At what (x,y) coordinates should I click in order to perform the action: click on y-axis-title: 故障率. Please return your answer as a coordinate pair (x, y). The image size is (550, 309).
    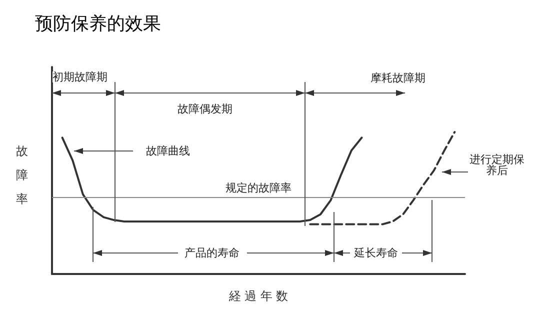
    Looking at the image, I should click on (22, 175).